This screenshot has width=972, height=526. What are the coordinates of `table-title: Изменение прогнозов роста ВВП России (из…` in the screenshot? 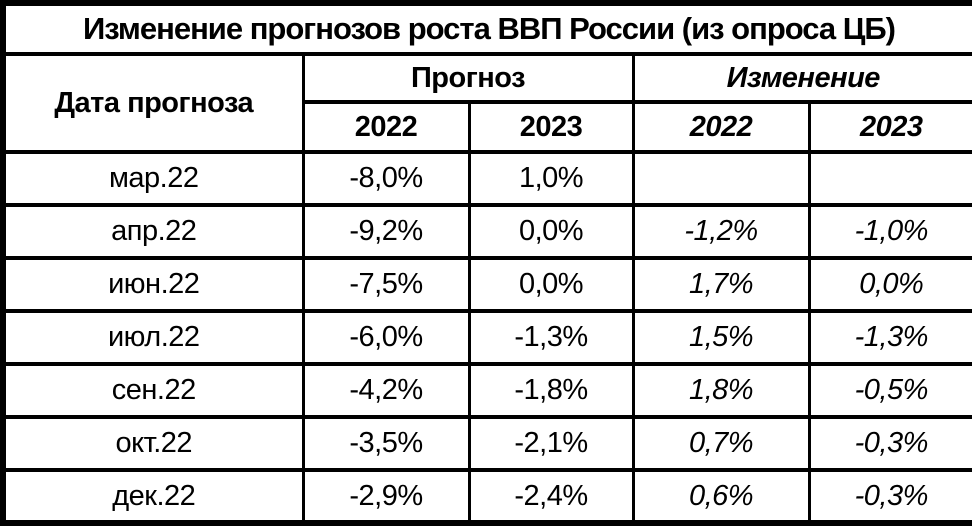 It's located at (486, 28).